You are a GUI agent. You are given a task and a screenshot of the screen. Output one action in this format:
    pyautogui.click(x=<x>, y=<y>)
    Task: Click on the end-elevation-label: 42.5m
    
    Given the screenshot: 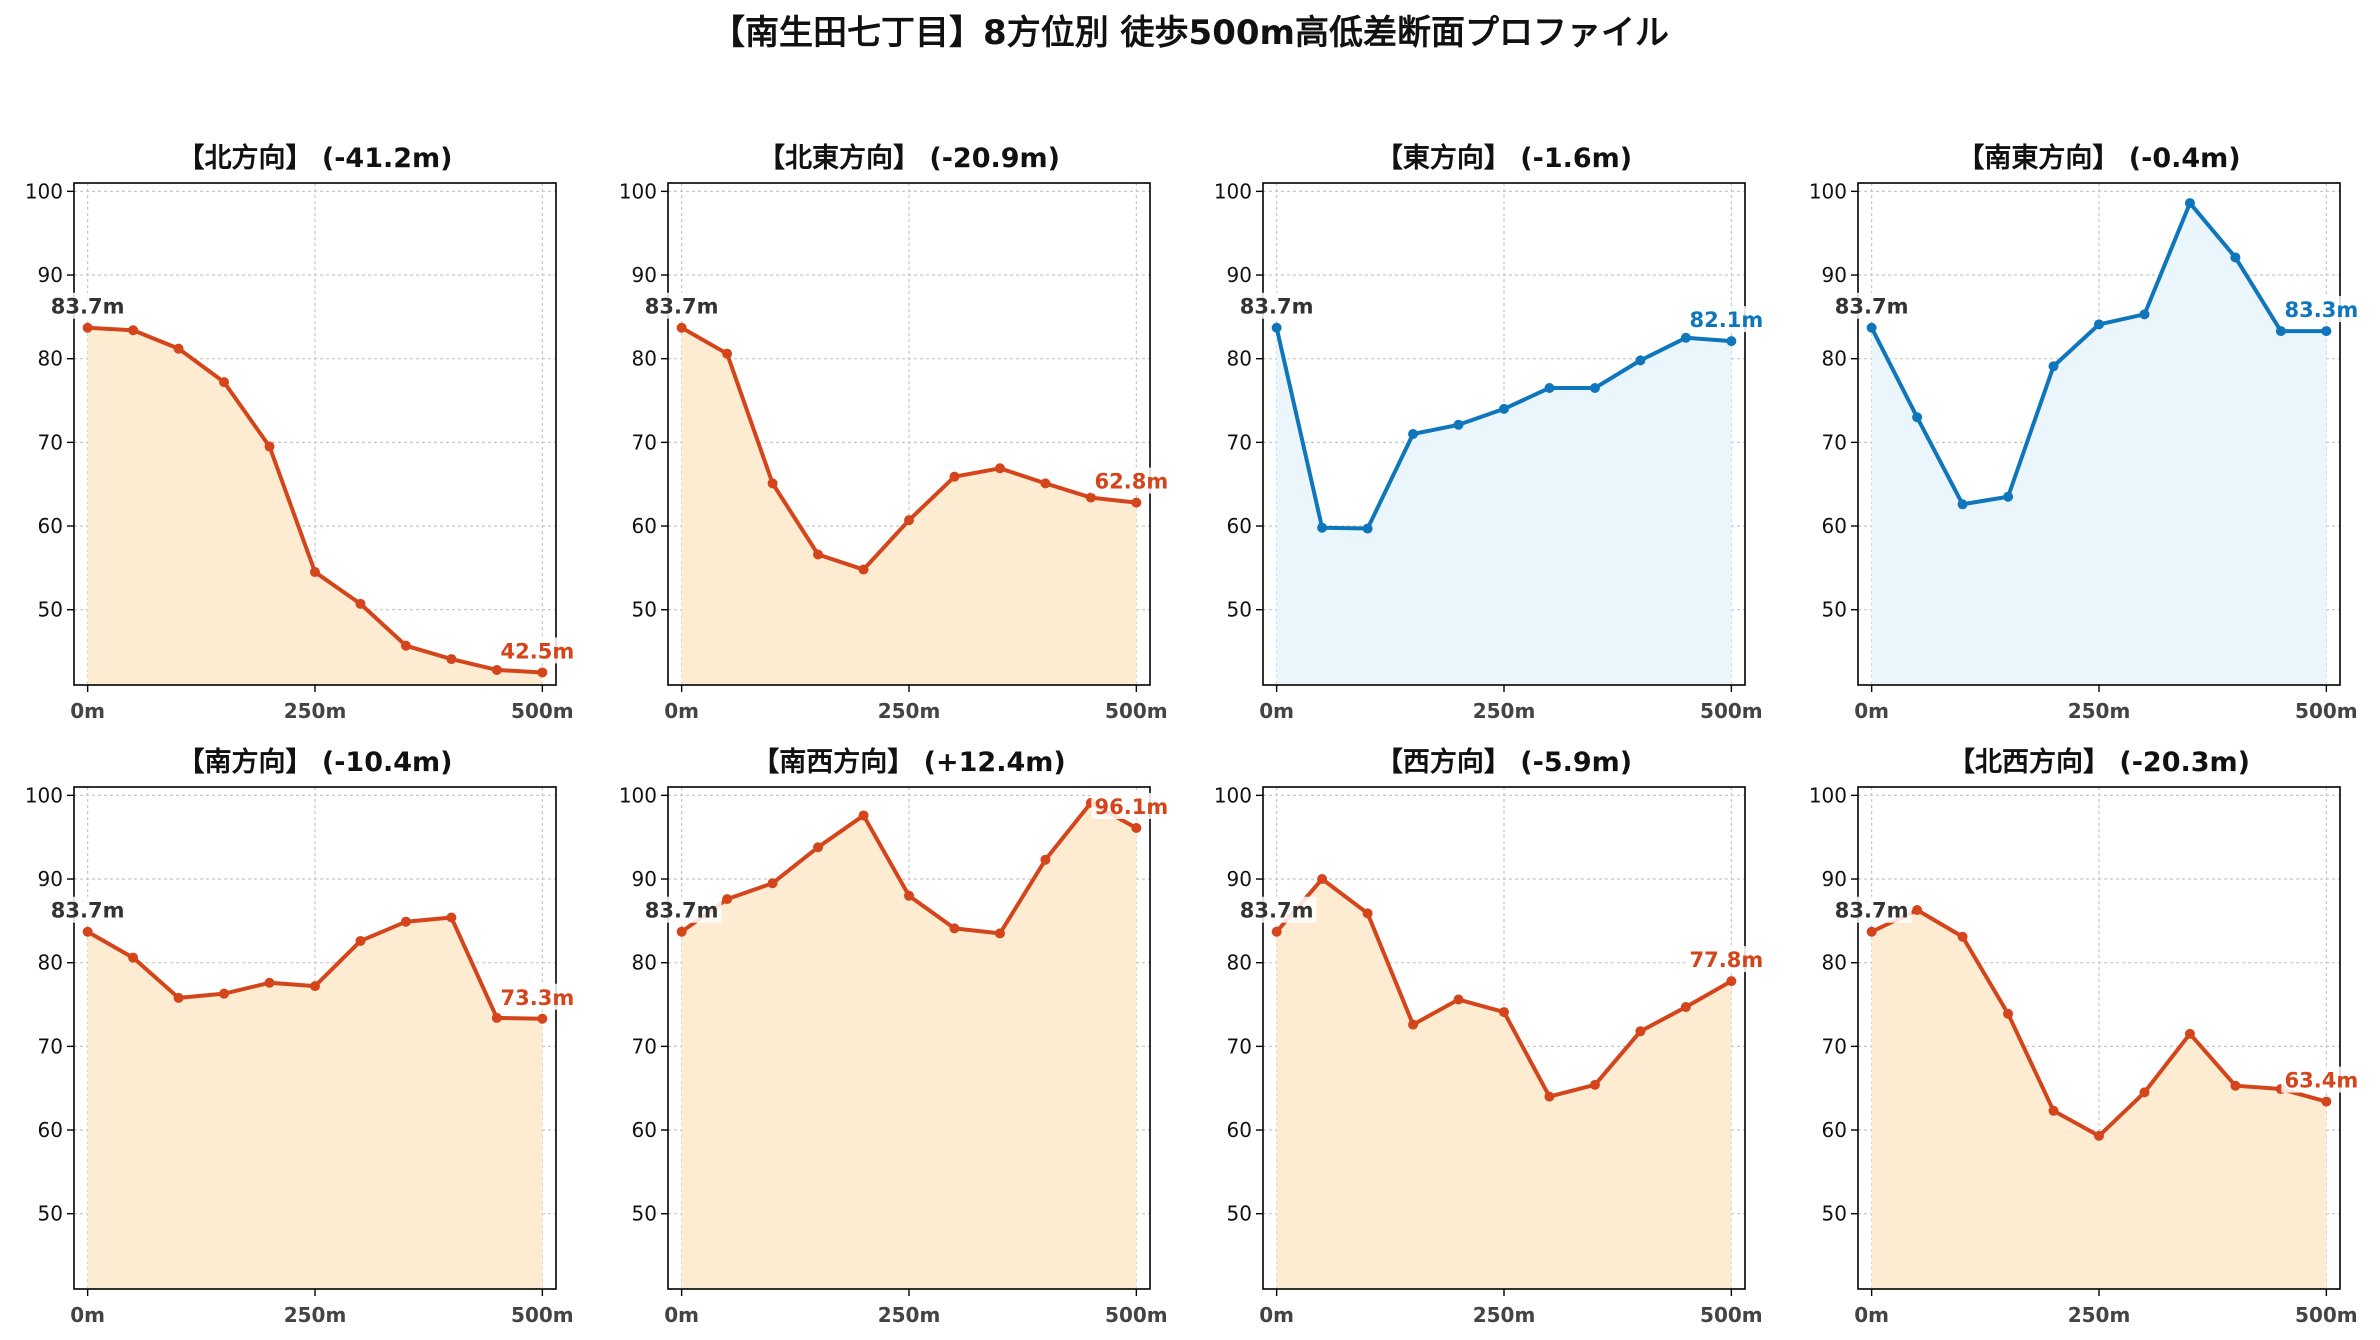 What is the action you would take?
    pyautogui.click(x=538, y=651)
    